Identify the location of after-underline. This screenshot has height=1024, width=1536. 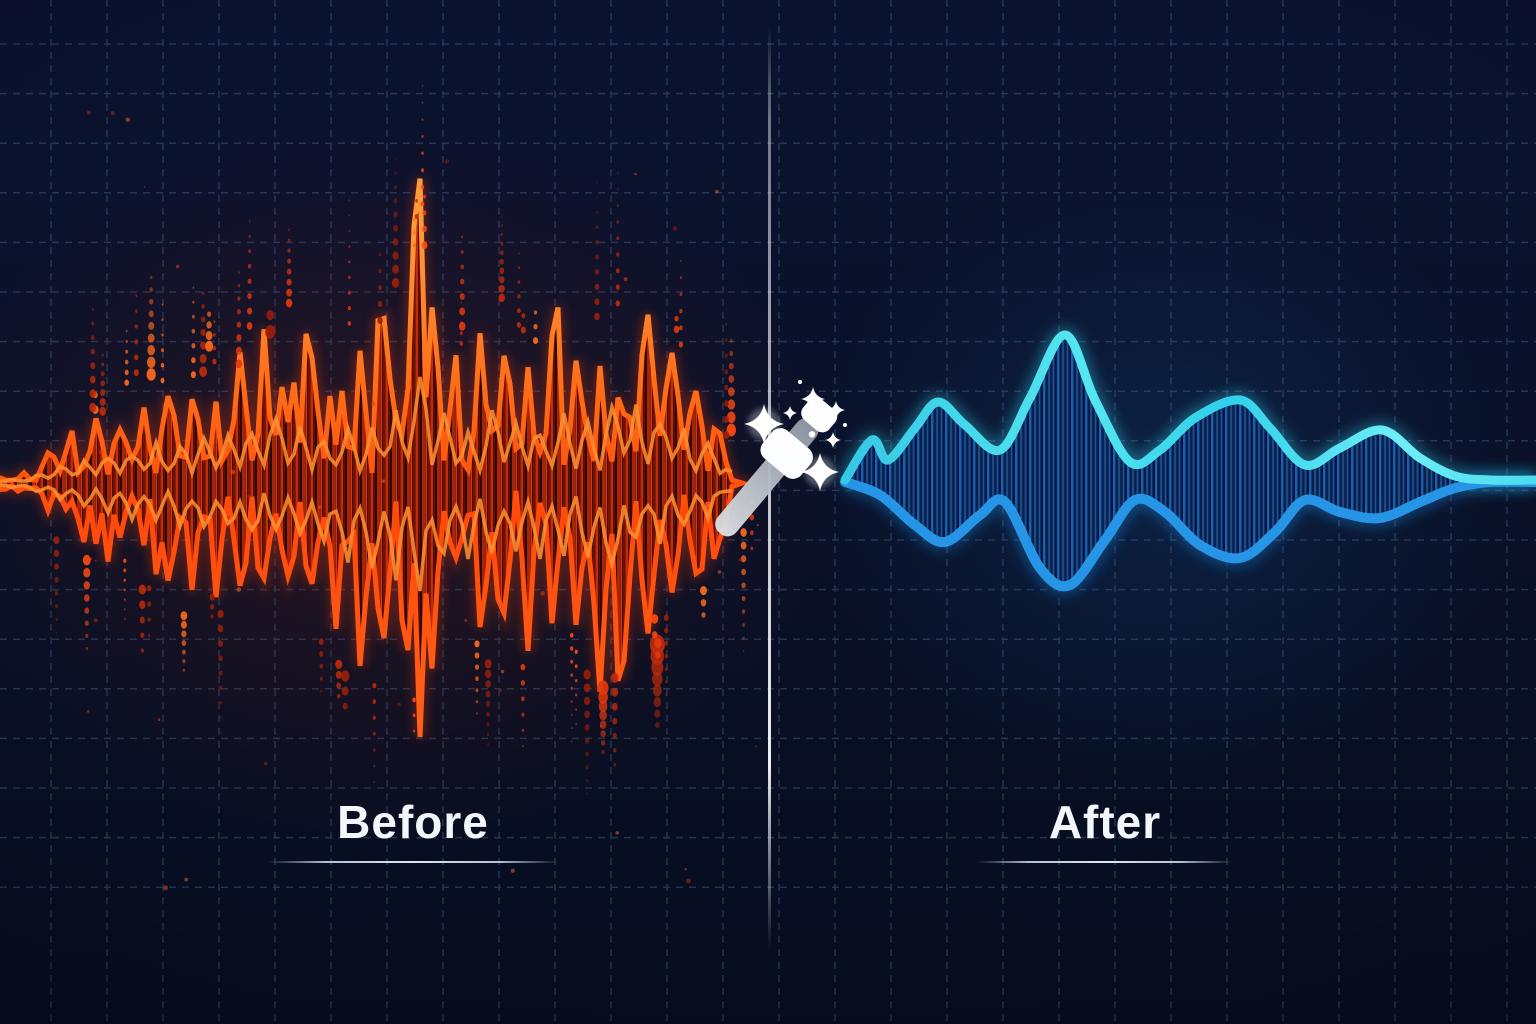
(1105, 862).